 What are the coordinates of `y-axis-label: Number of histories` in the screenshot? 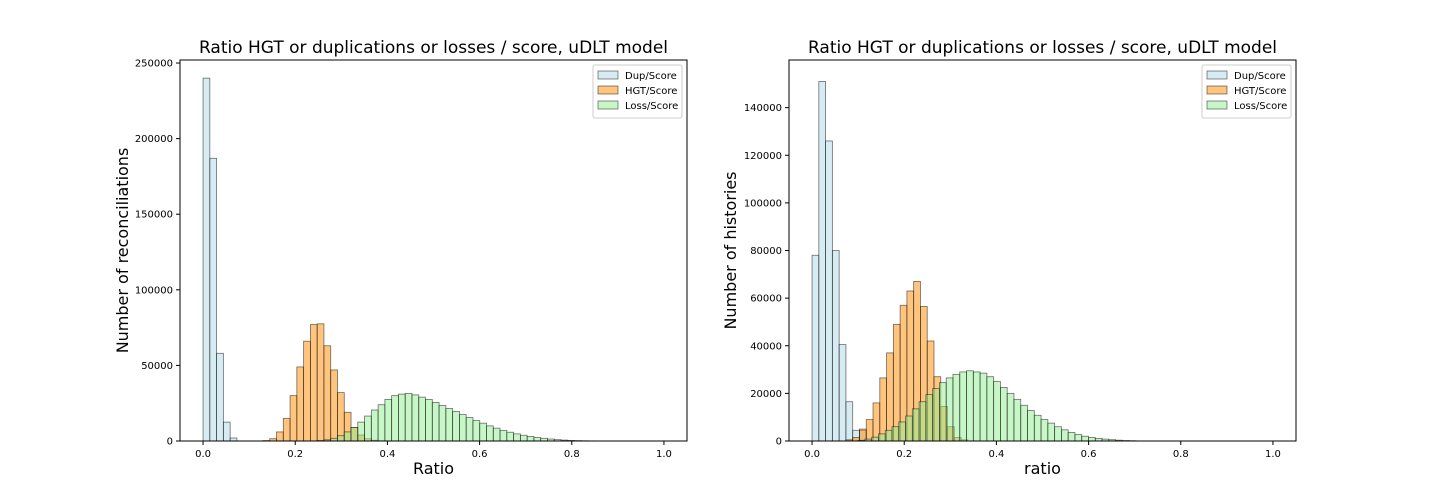 It's located at (730, 250).